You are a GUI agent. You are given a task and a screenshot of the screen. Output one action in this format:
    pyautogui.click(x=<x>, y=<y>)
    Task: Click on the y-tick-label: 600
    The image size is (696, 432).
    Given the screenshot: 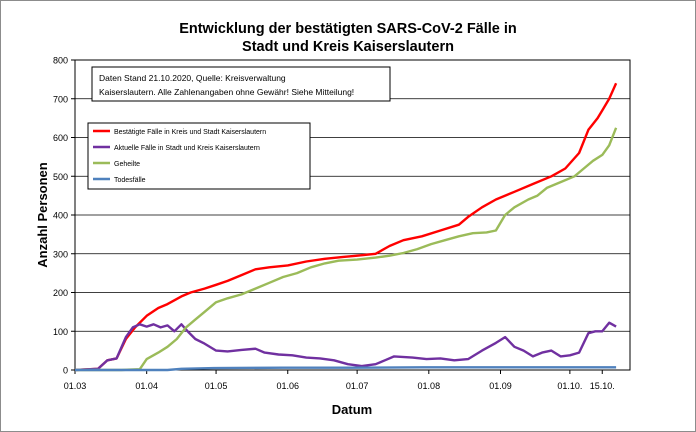 What is the action you would take?
    pyautogui.click(x=60, y=138)
    